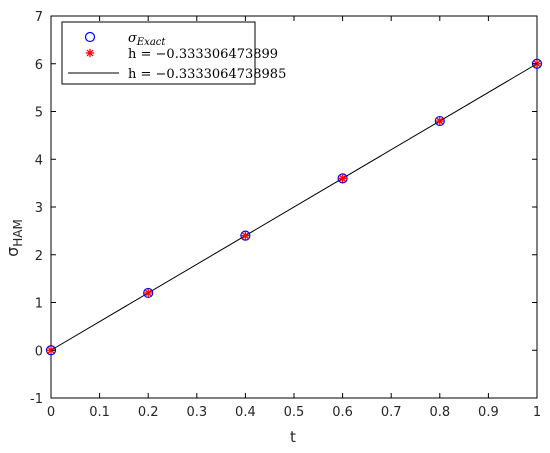  I want to click on y-tick-label: 6, so click(39, 65).